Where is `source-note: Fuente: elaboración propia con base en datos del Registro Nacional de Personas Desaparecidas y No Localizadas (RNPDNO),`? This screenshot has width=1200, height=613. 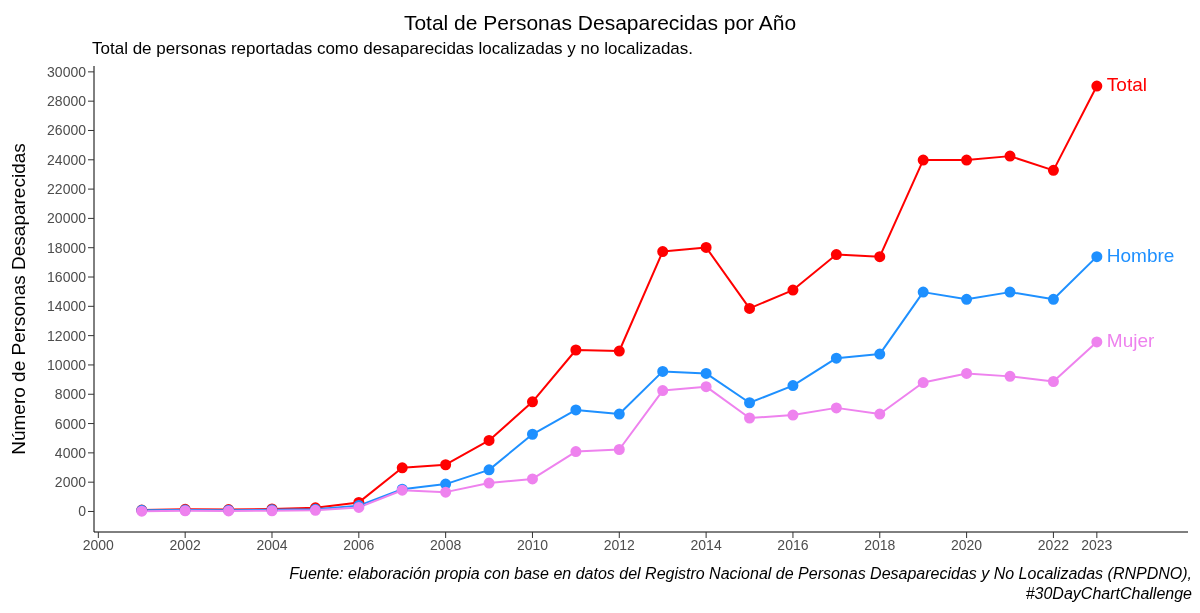
source-note: Fuente: elaboración propia con base en datos del Registro Nacional de Personas Desaparecidas y No Localizadas (RNPDNO), is located at coordinates (740, 574).